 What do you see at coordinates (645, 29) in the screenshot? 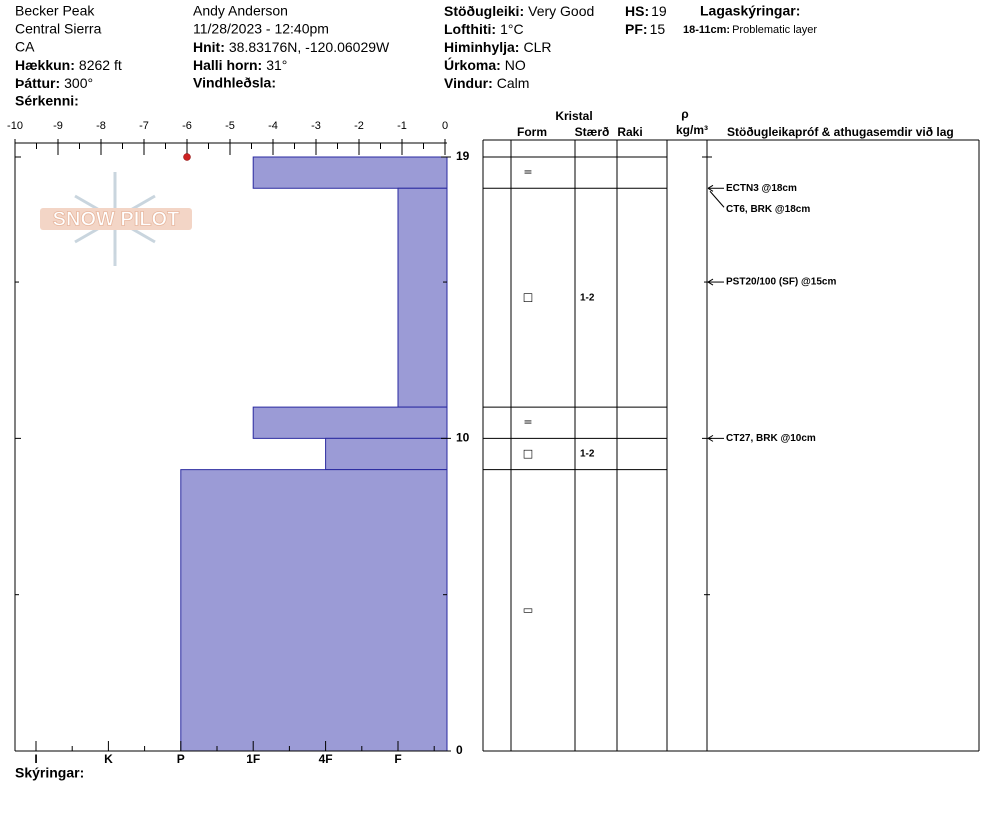
I see `pf: PF: 15` at bounding box center [645, 29].